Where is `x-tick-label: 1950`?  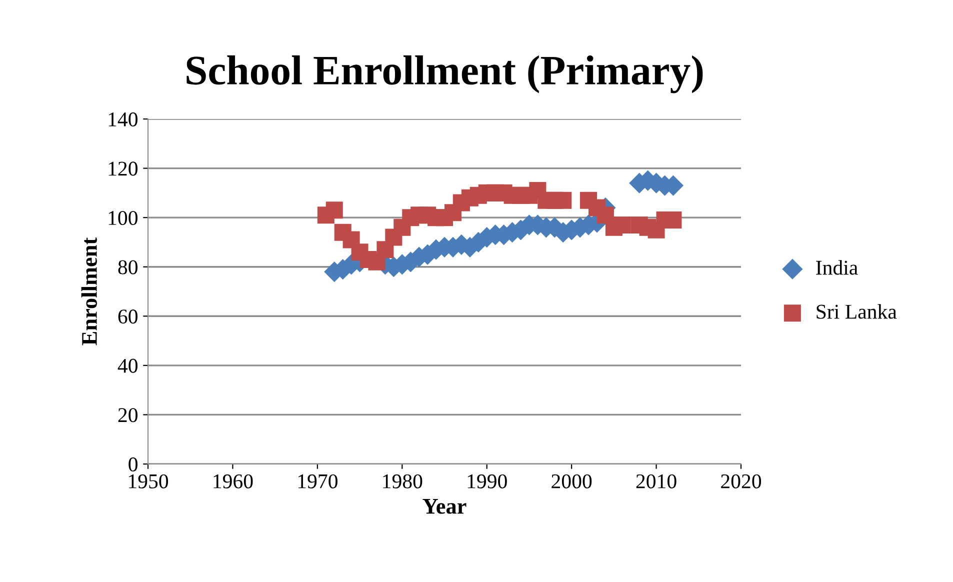 x-tick-label: 1950 is located at coordinates (148, 481).